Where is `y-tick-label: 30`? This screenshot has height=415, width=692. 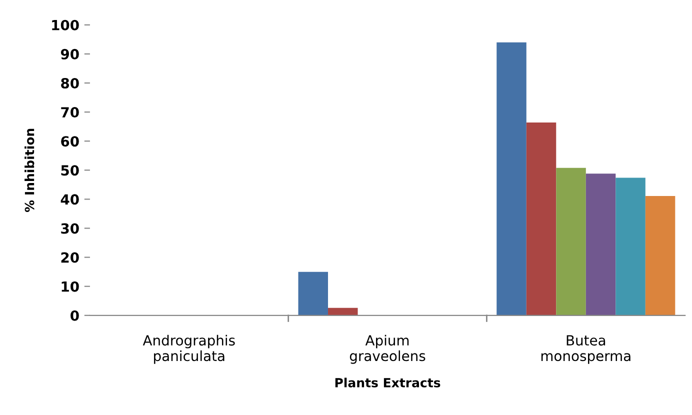
y-tick-label: 30 is located at coordinates (70, 228).